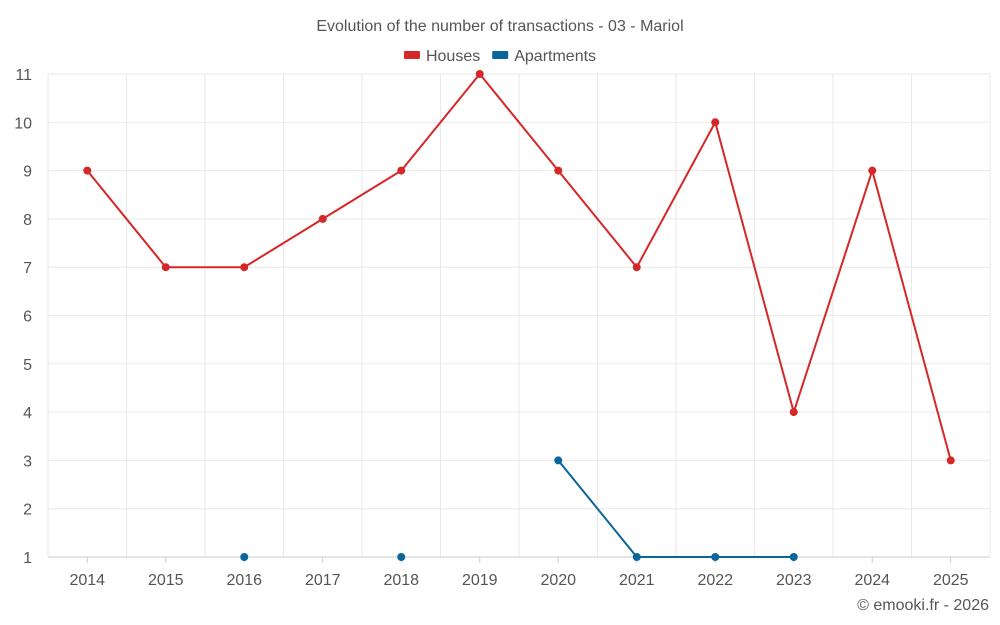  I want to click on series-line, so click(675, 508).